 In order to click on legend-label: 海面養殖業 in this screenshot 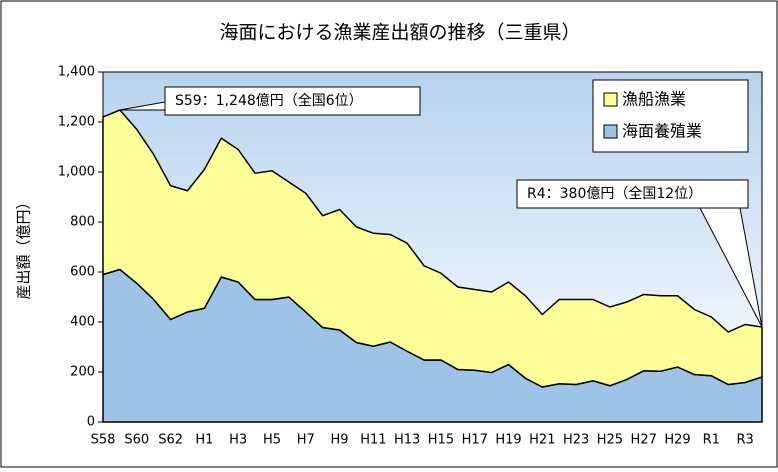, I will do `click(662, 131)`.